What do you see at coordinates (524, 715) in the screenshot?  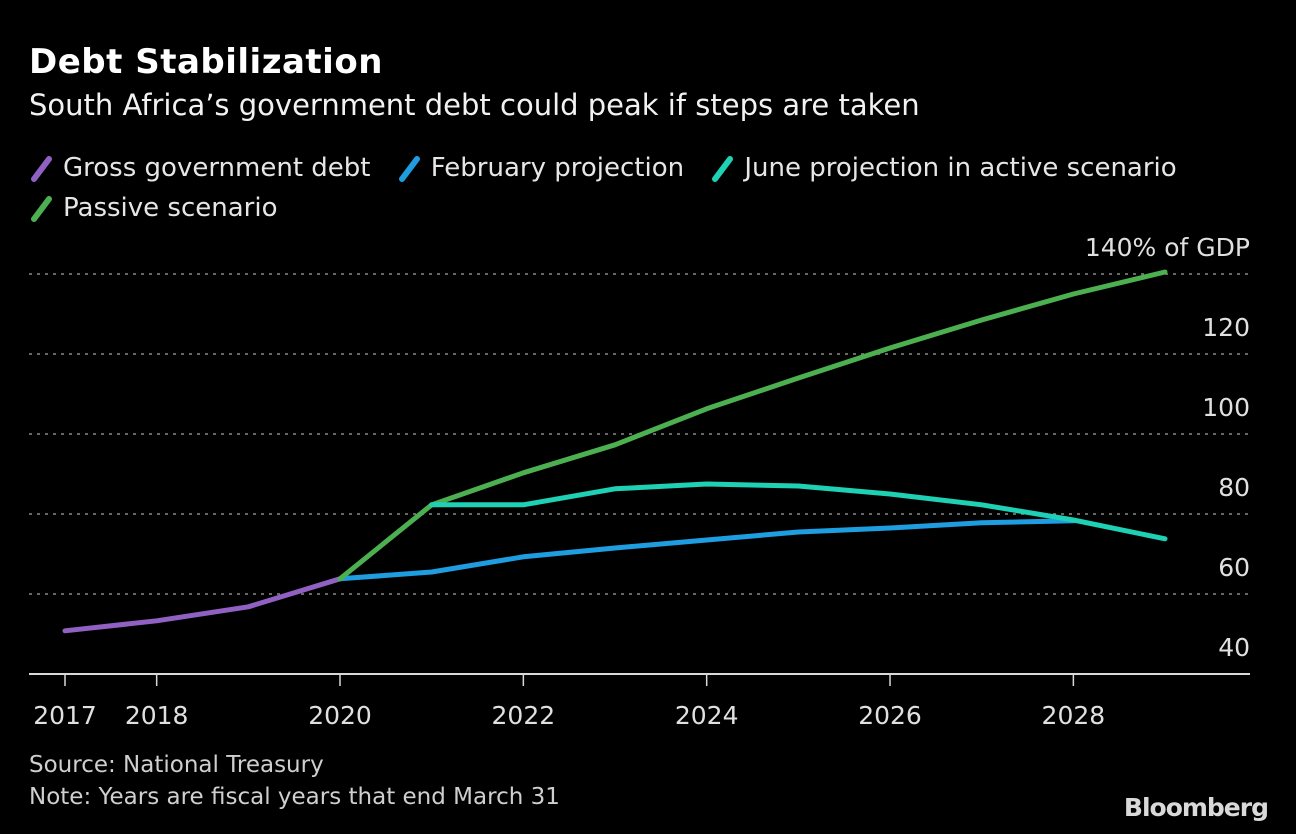 I see `x-tick-label: 2022` at bounding box center [524, 715].